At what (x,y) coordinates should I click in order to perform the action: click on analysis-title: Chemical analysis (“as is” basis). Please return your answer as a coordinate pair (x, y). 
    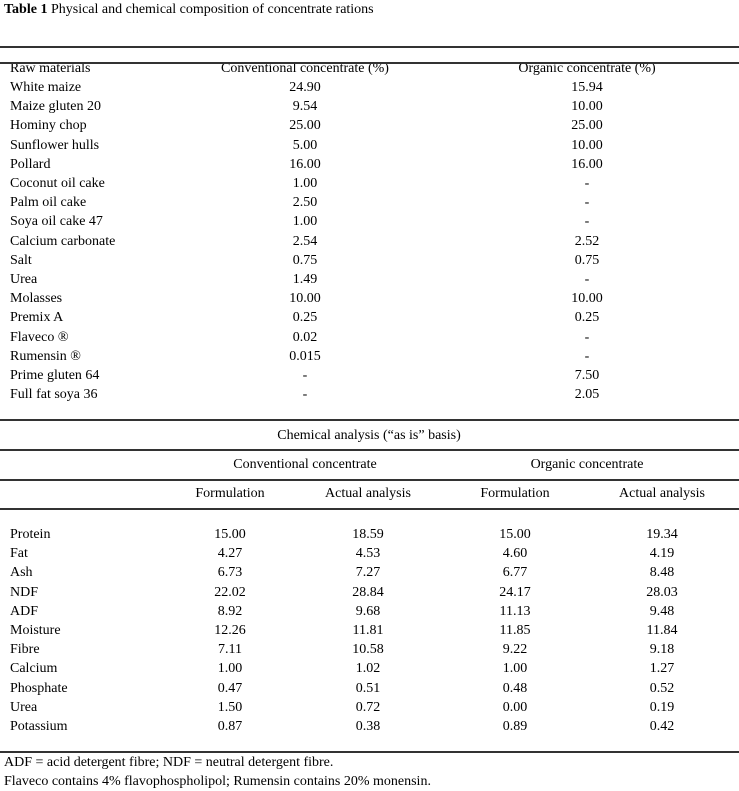
    Looking at the image, I should click on (369, 435).